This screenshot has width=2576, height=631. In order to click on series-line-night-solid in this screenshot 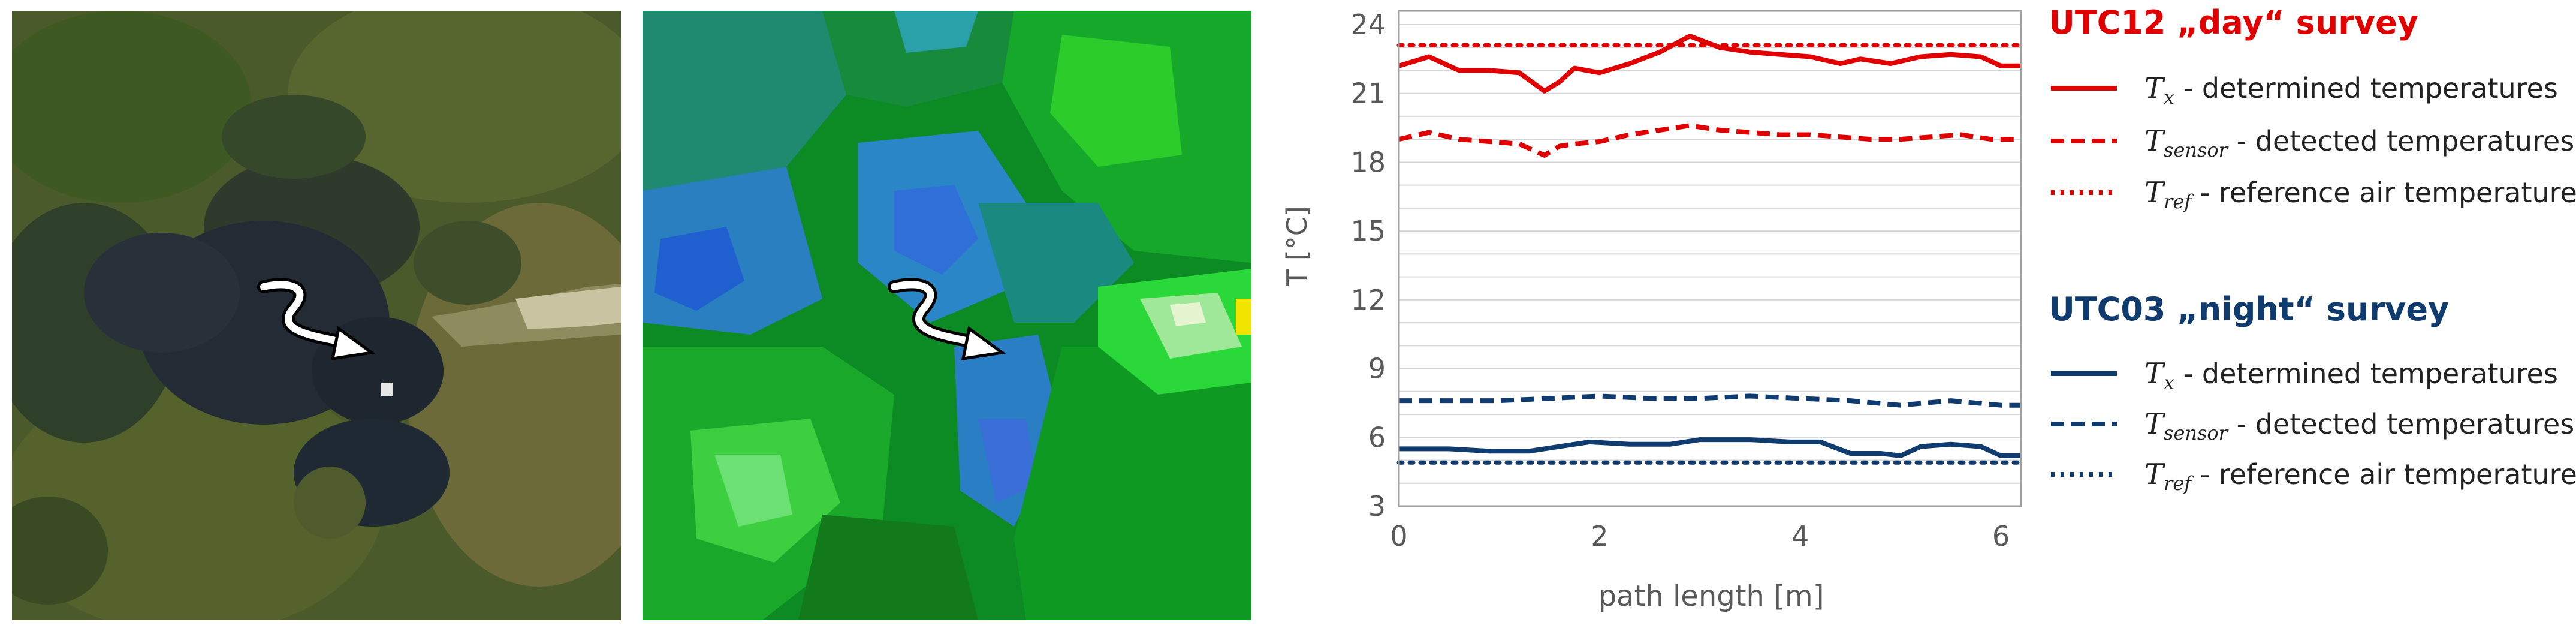, I will do `click(1710, 447)`.